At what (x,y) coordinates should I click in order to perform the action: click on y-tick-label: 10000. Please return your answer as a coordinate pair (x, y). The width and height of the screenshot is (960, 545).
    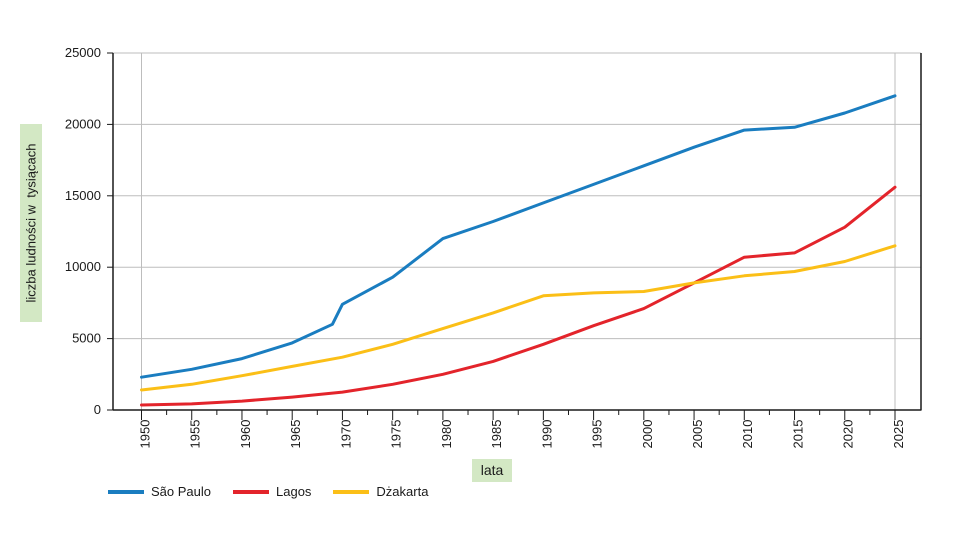
    Looking at the image, I should click on (83, 266).